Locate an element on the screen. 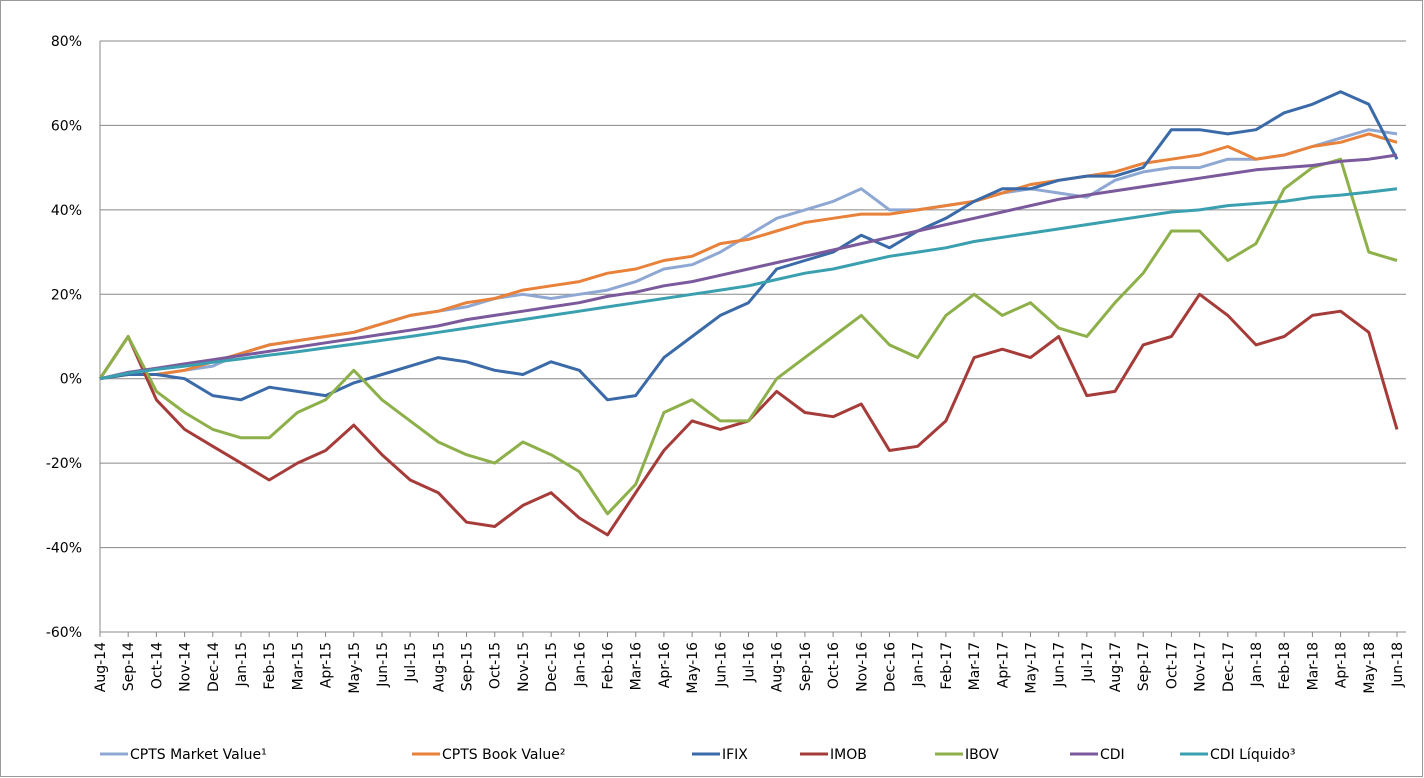 The width and height of the screenshot is (1424, 778). legend-label: CDI Líquido³ is located at coordinates (1253, 755).